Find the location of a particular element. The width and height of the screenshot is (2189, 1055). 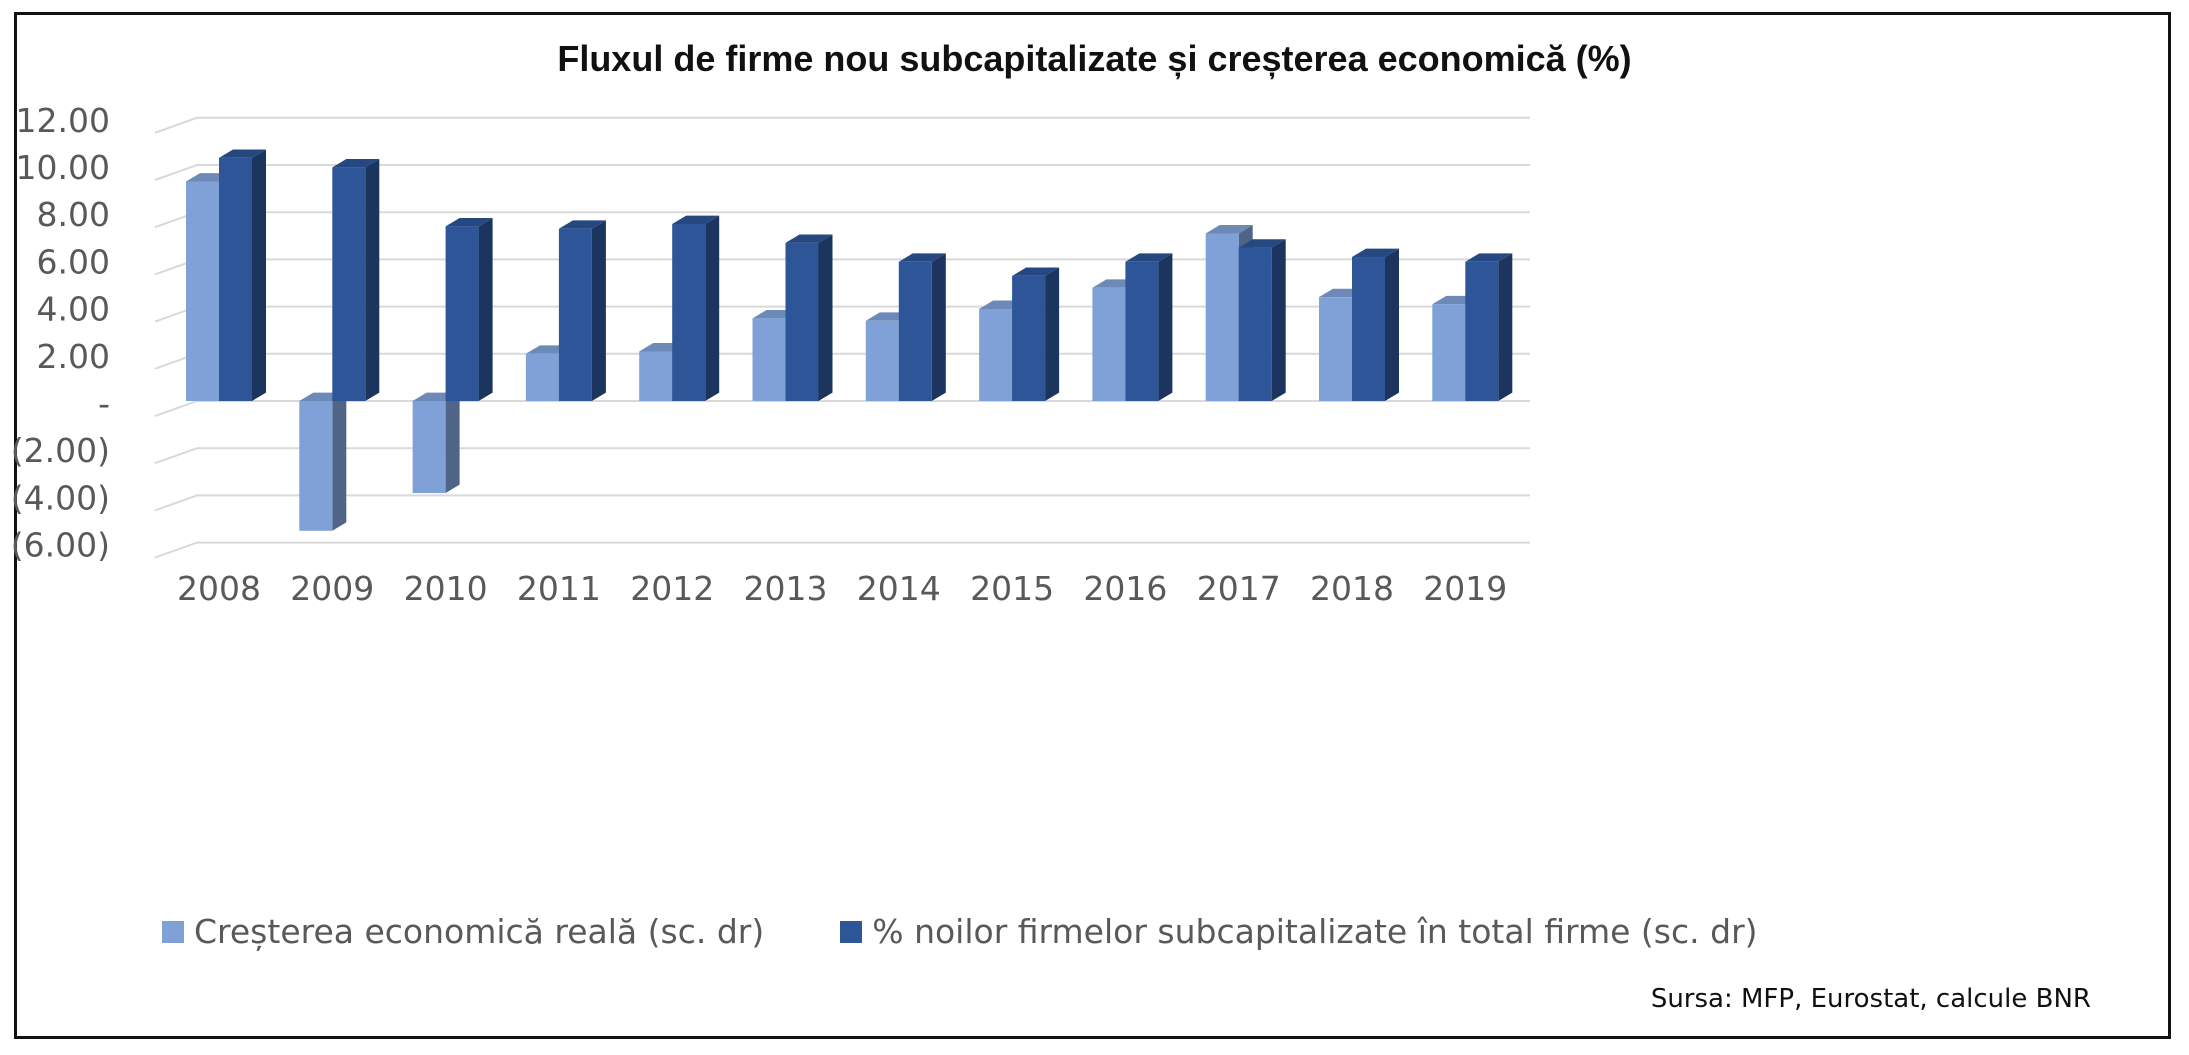

x-tick-label: 2016 is located at coordinates (1125, 588).